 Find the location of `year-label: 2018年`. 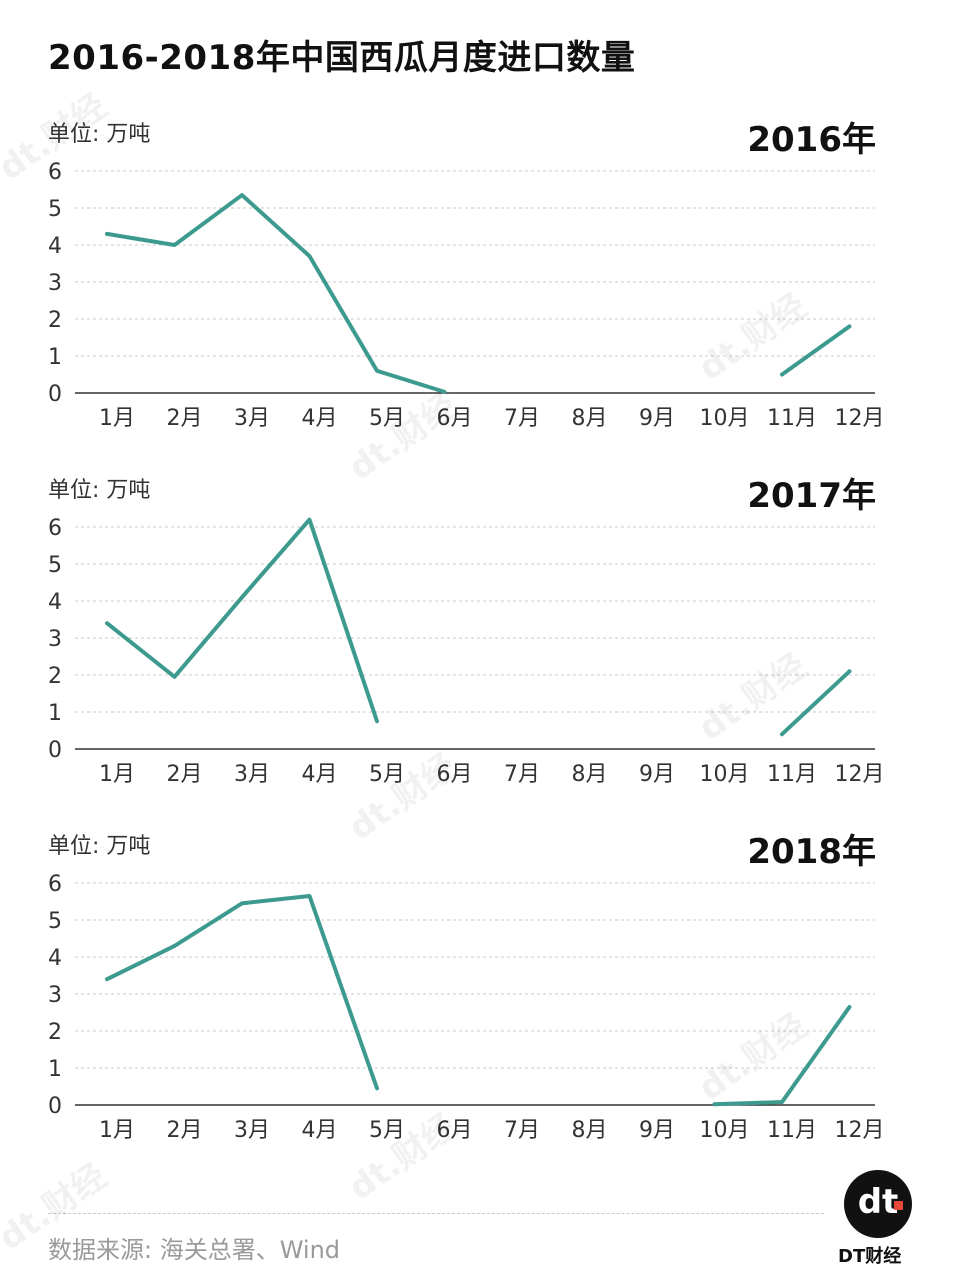

year-label: 2018年 is located at coordinates (811, 852).